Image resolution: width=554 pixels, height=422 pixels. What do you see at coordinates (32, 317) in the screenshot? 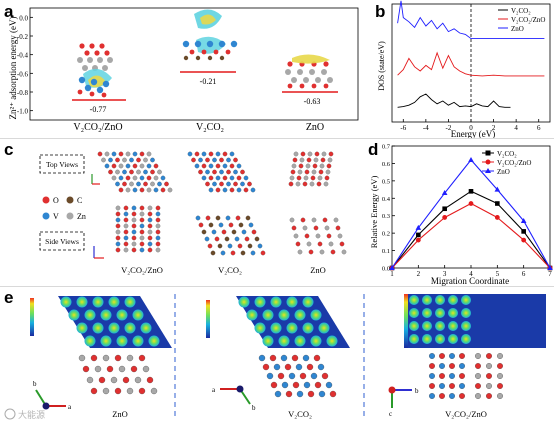
I see `colorbar-zno` at bounding box center [32, 317].